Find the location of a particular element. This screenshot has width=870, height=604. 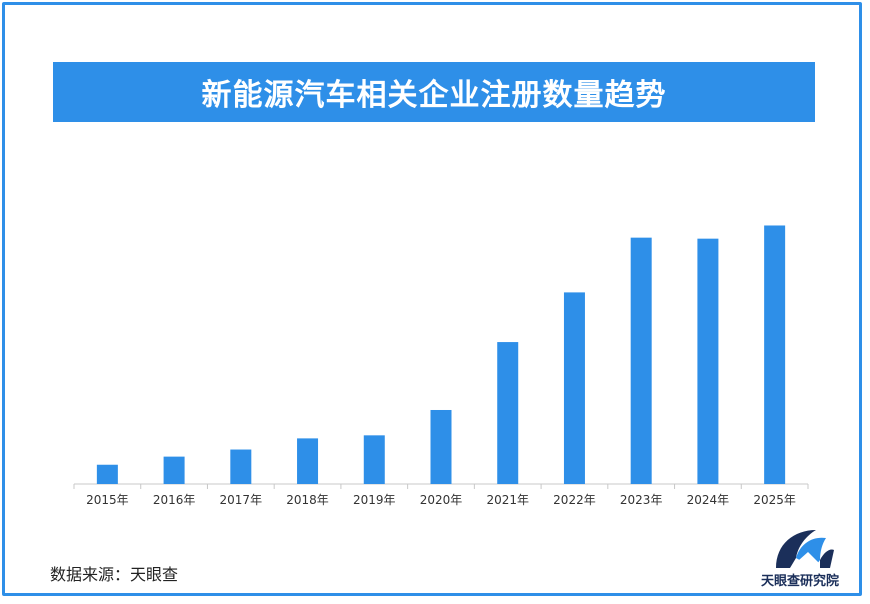

x-tick-label: 2020年 is located at coordinates (441, 500).